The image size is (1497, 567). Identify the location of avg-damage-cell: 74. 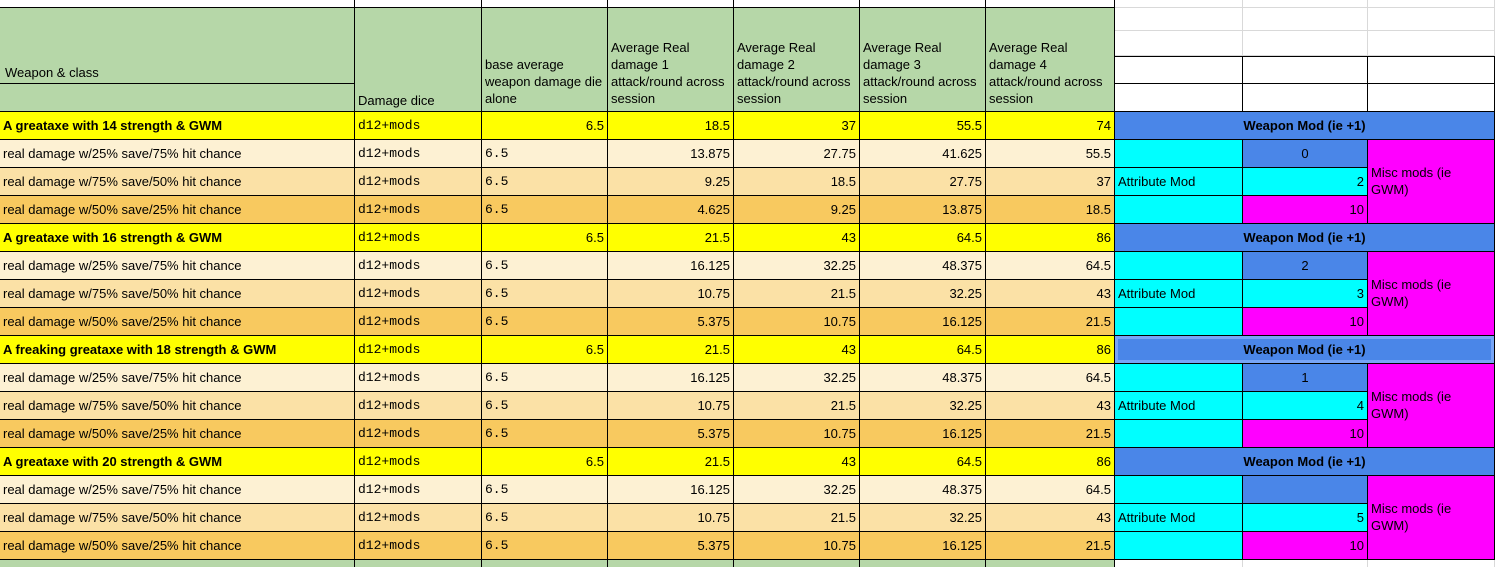
(1050, 126).